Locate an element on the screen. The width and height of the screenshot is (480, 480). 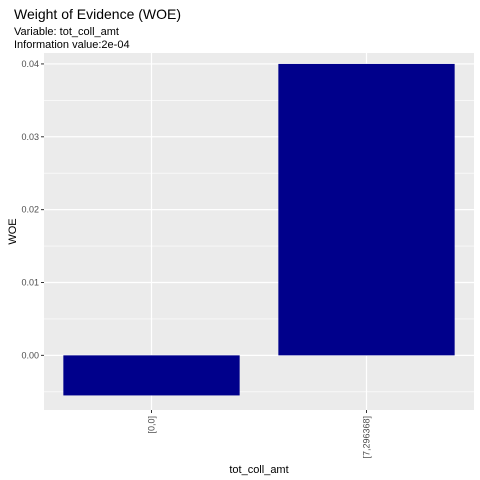
x-tick-label: [7,296368] is located at coordinates (367, 437).